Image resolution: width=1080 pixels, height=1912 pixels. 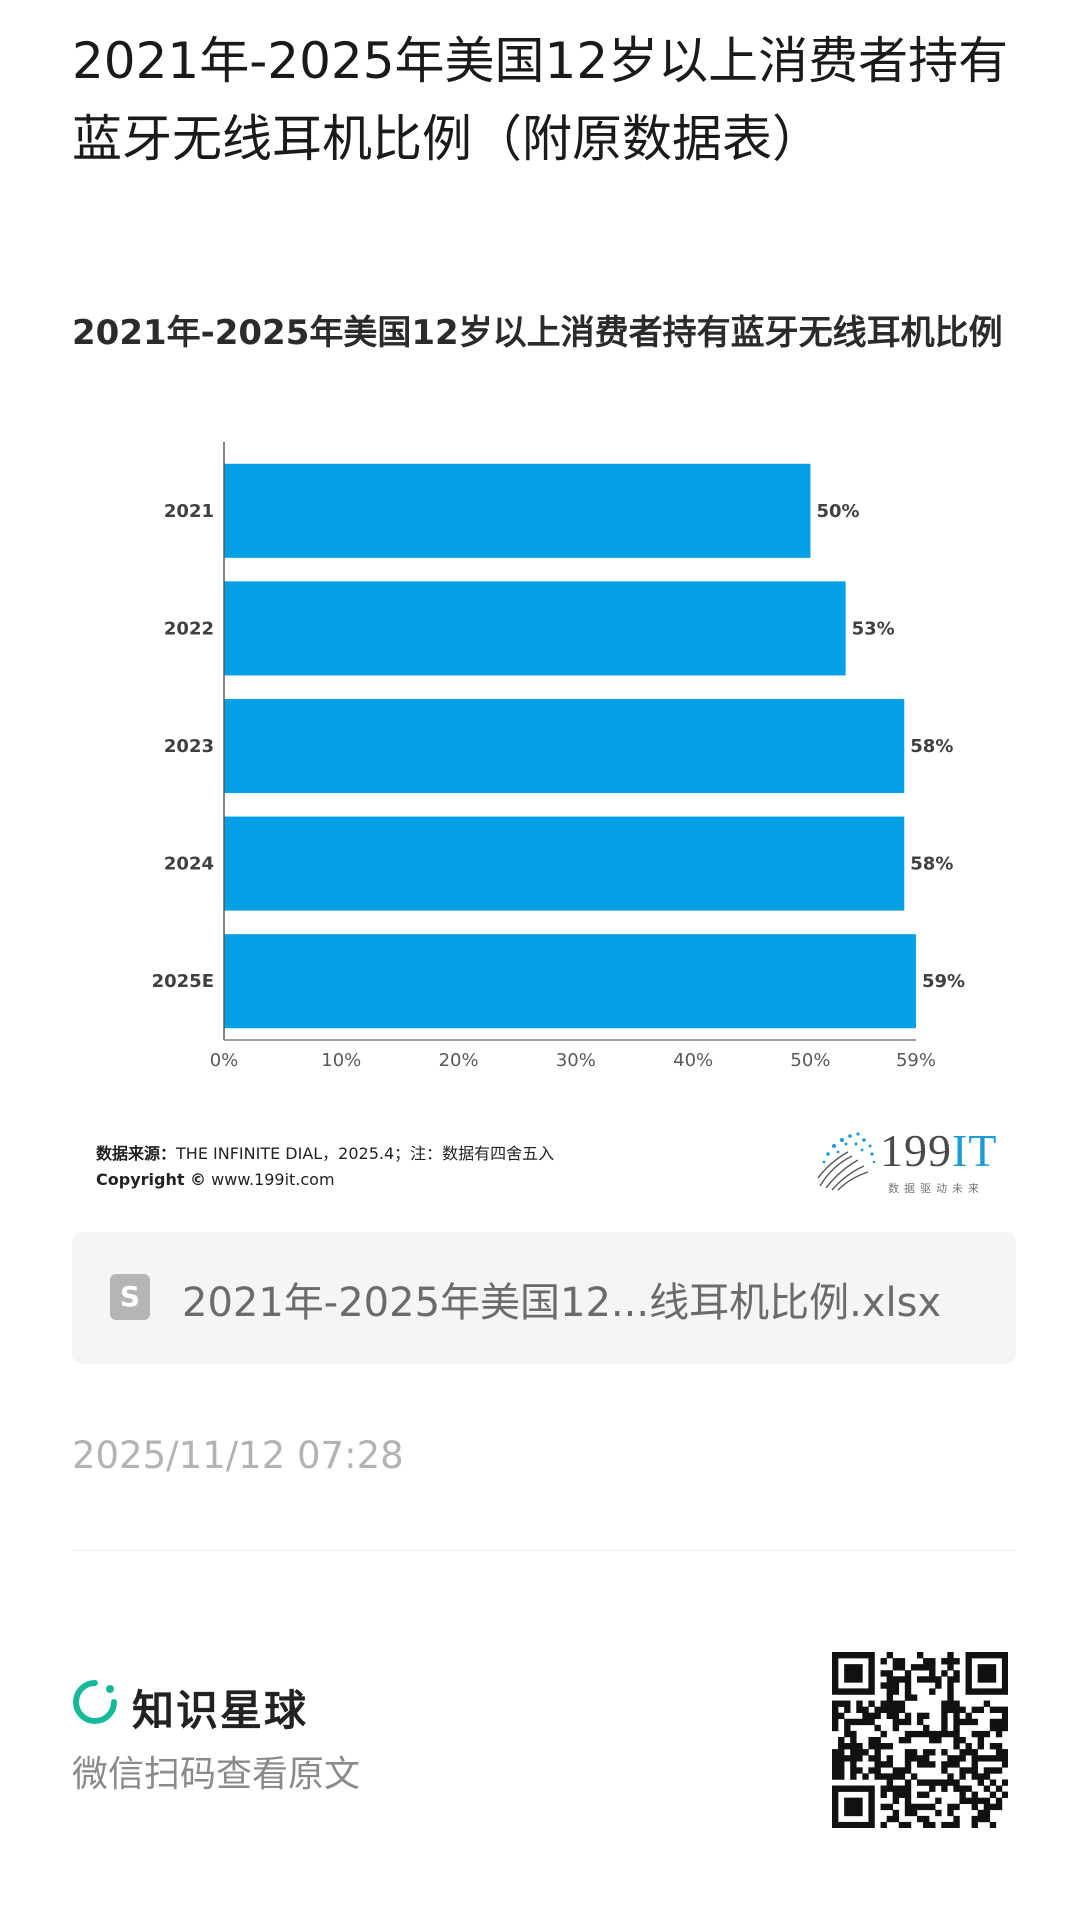 I want to click on spreadsheet-file-icon: S, so click(x=130, y=1297).